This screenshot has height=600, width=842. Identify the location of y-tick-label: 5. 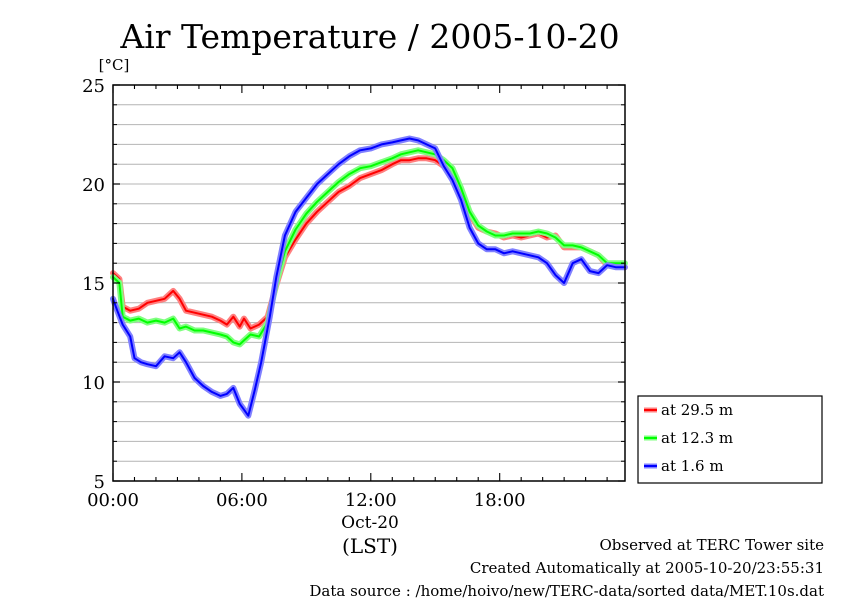
(99, 482).